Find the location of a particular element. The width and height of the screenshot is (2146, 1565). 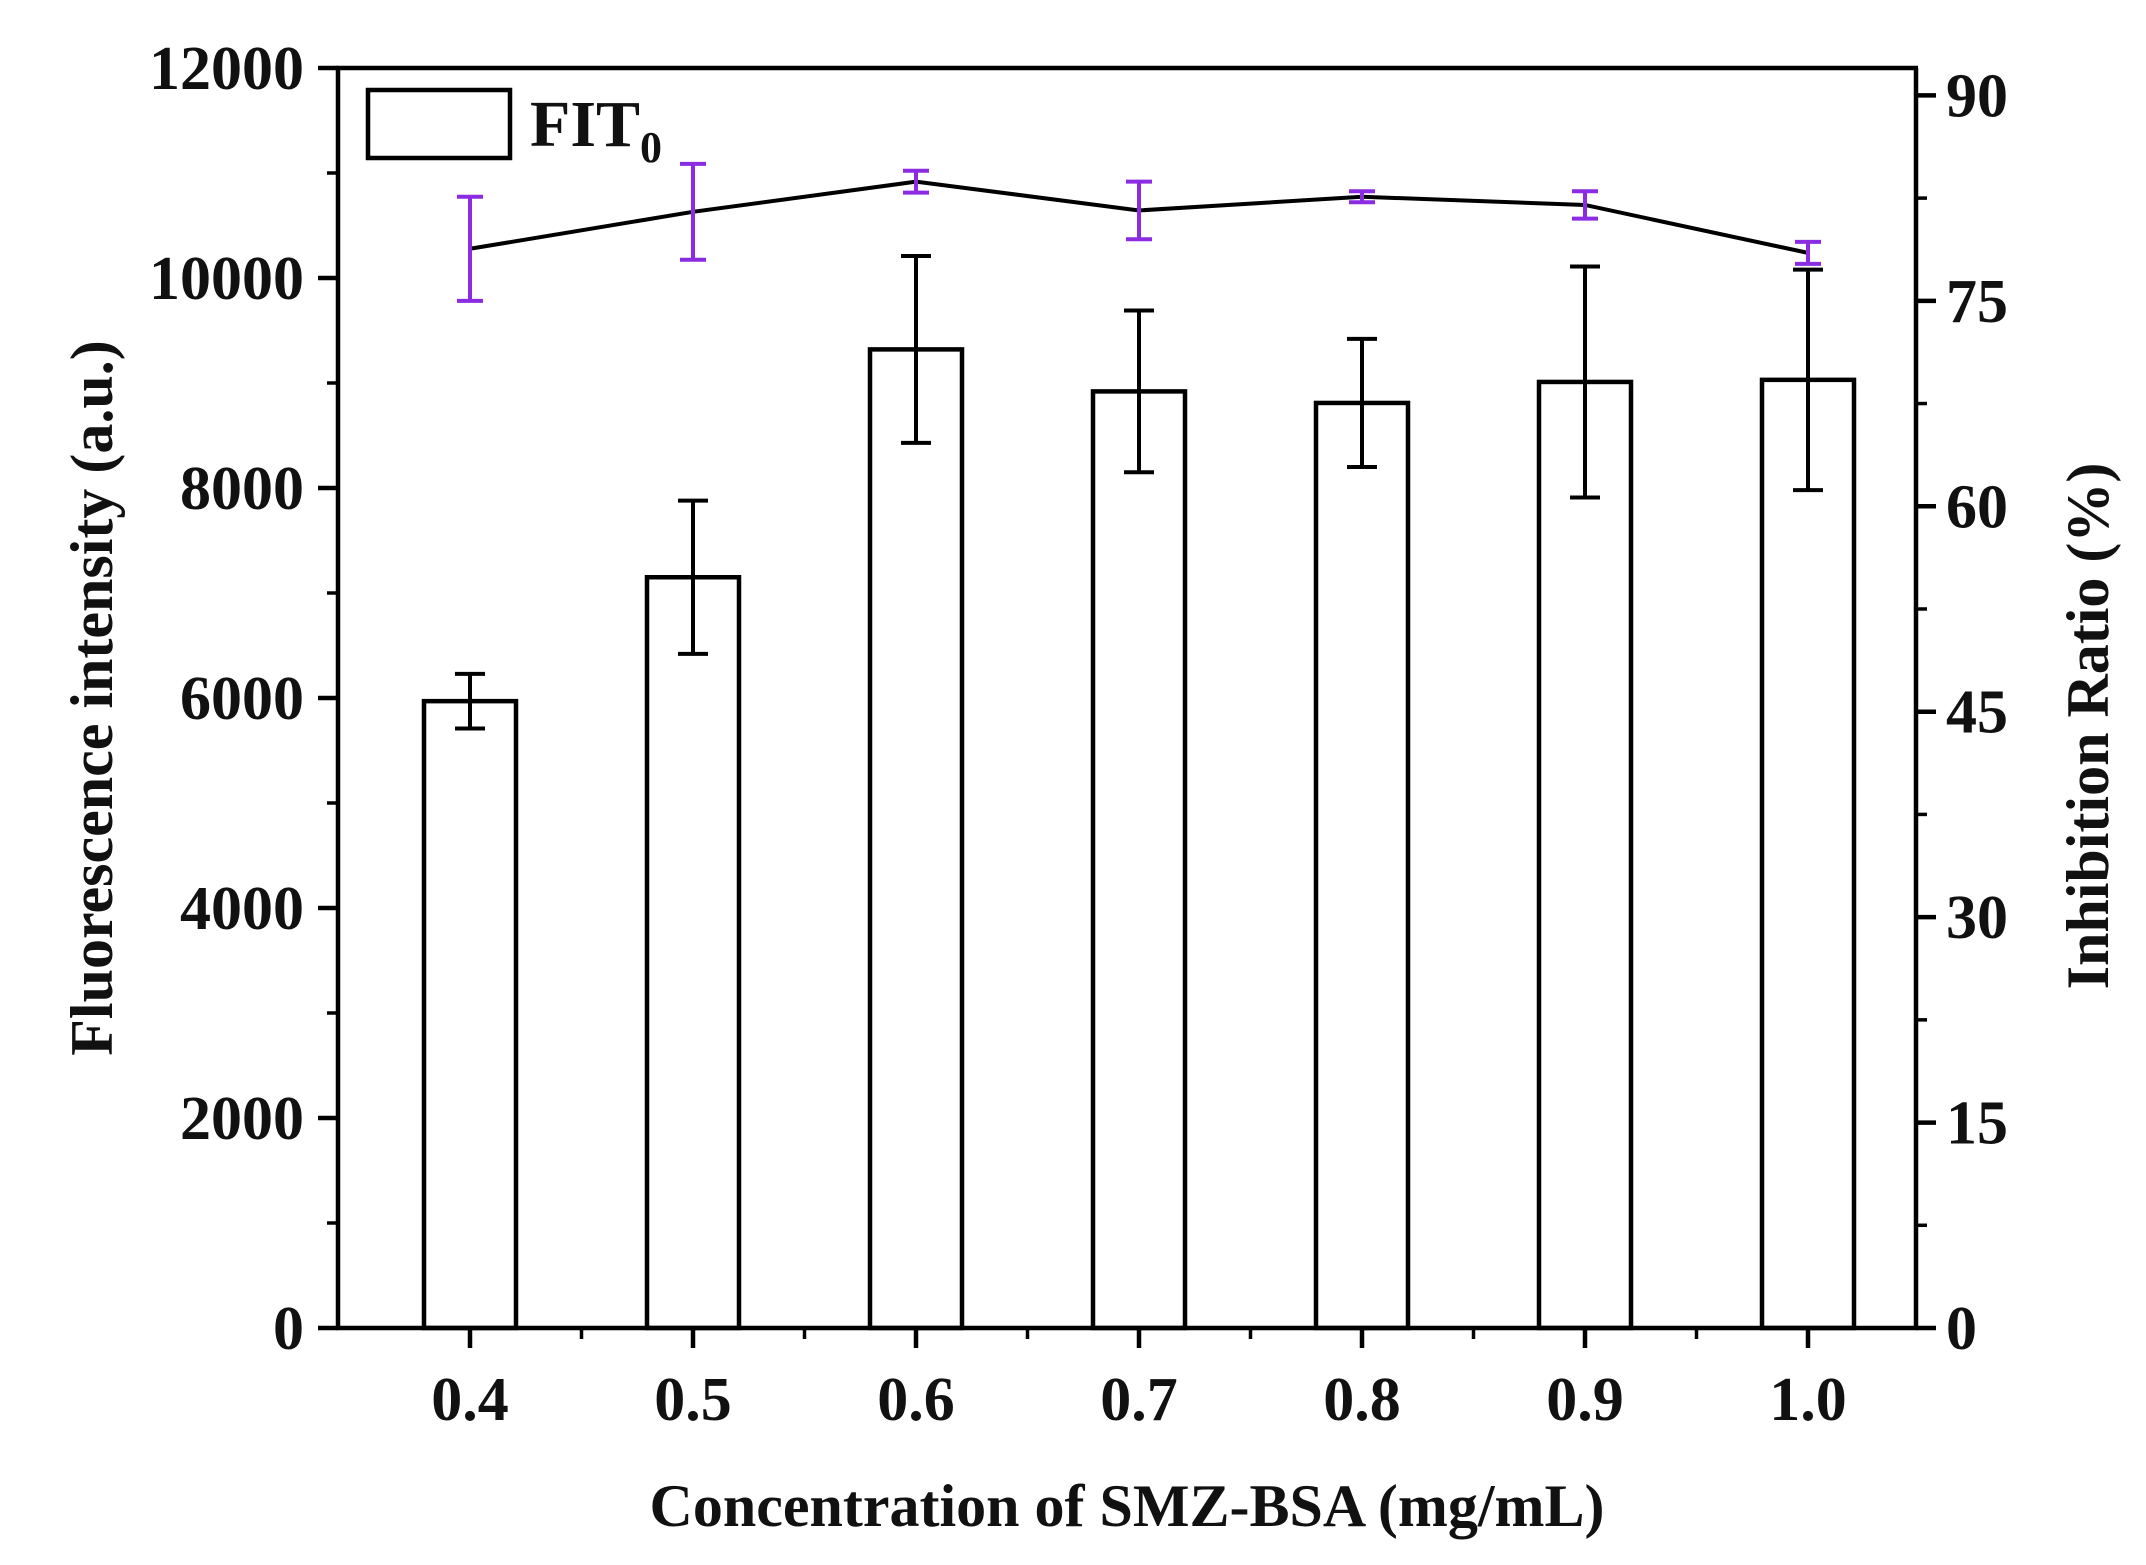

y2-axis-title: Inhibition Ratio (%) is located at coordinates (2088, 726).